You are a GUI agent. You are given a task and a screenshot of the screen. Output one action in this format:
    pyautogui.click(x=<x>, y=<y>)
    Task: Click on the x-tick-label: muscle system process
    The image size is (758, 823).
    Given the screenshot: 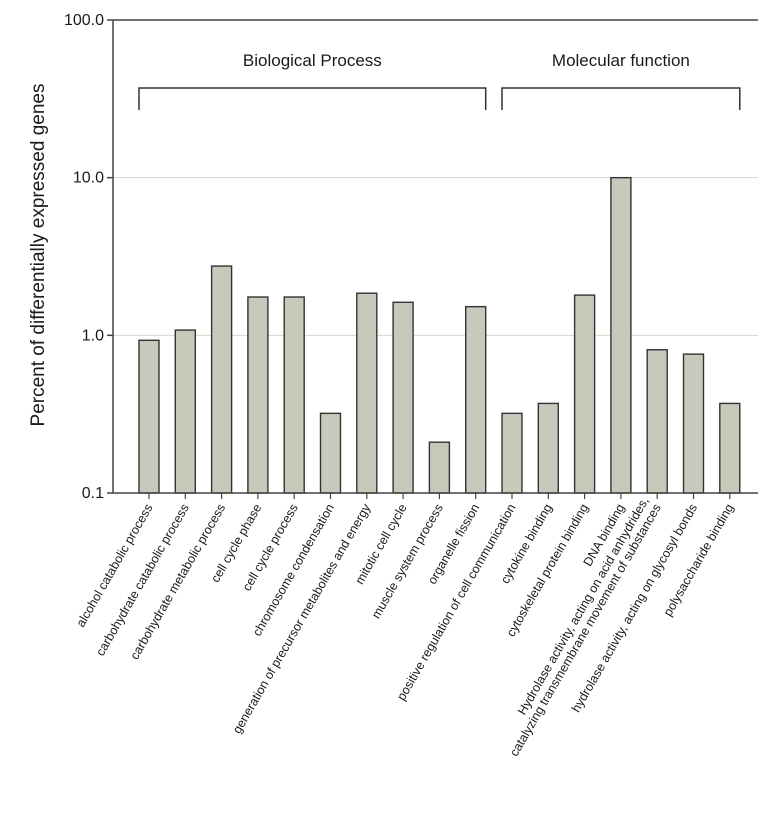 What is the action you would take?
    pyautogui.click(x=407, y=562)
    